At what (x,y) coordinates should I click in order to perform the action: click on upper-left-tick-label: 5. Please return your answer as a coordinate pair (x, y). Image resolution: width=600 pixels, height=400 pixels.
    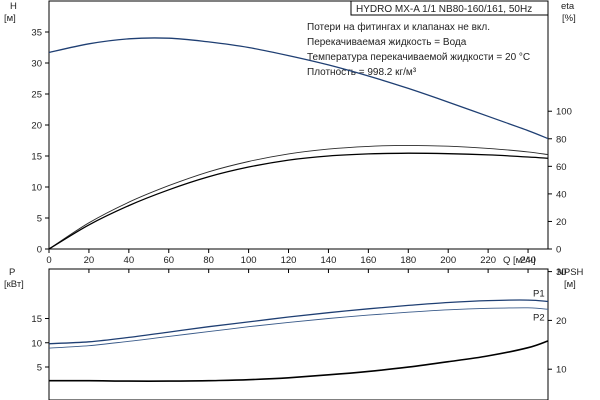
    Looking at the image, I should click on (39, 219).